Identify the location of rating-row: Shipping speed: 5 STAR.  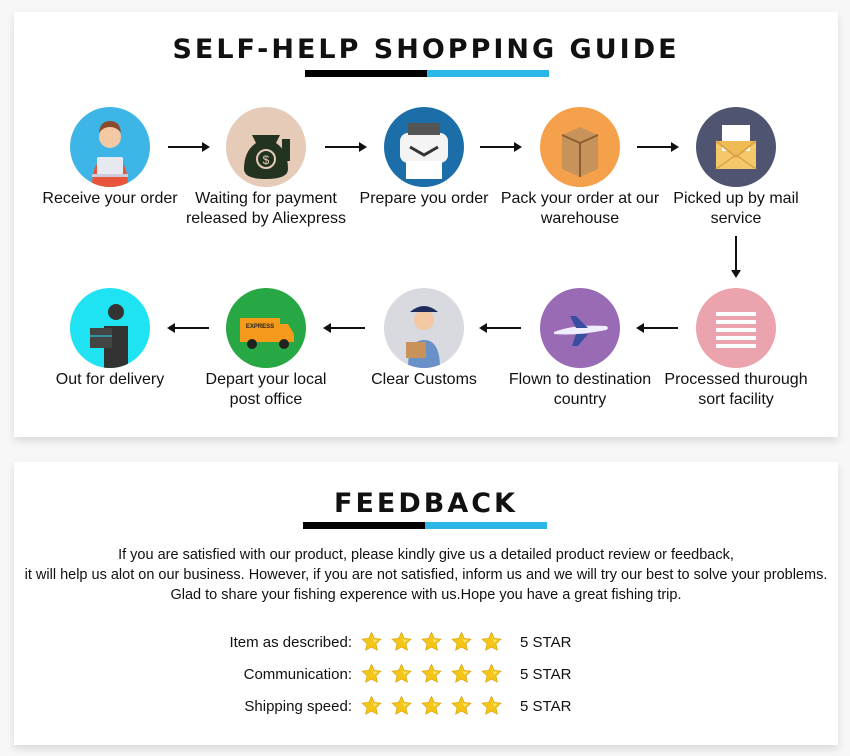
(426, 707).